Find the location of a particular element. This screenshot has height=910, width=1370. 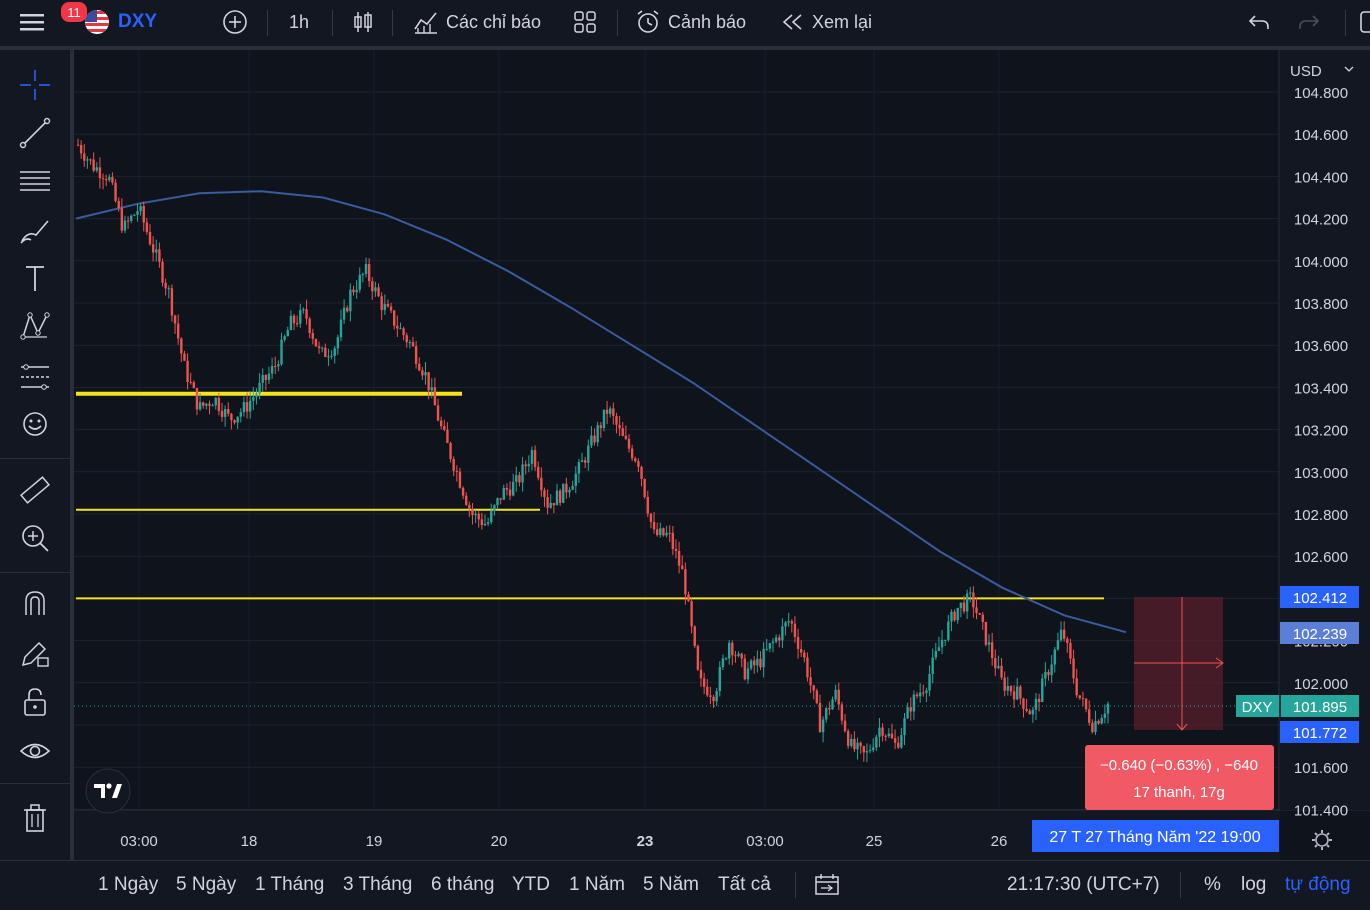

range-button: 6 tháng is located at coordinates (463, 884).